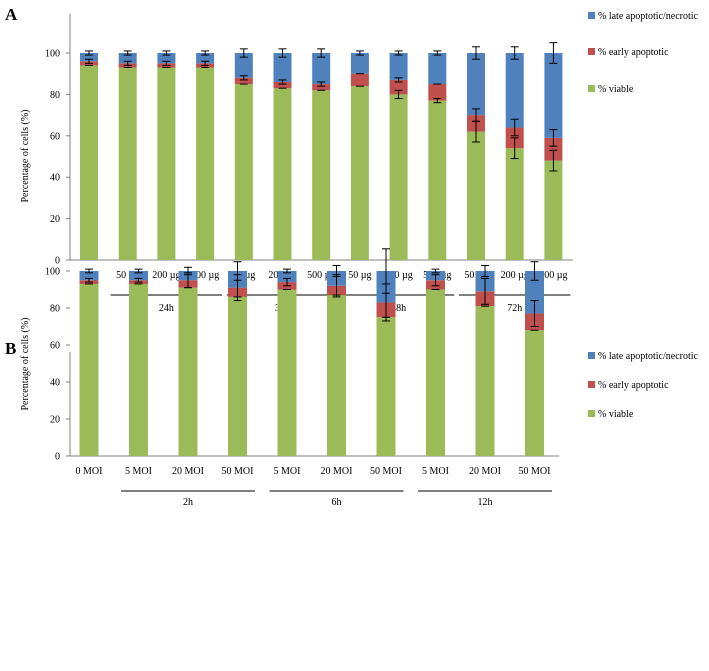  Describe the element at coordinates (11, 14) in the screenshot. I see `panel-label: A` at that location.